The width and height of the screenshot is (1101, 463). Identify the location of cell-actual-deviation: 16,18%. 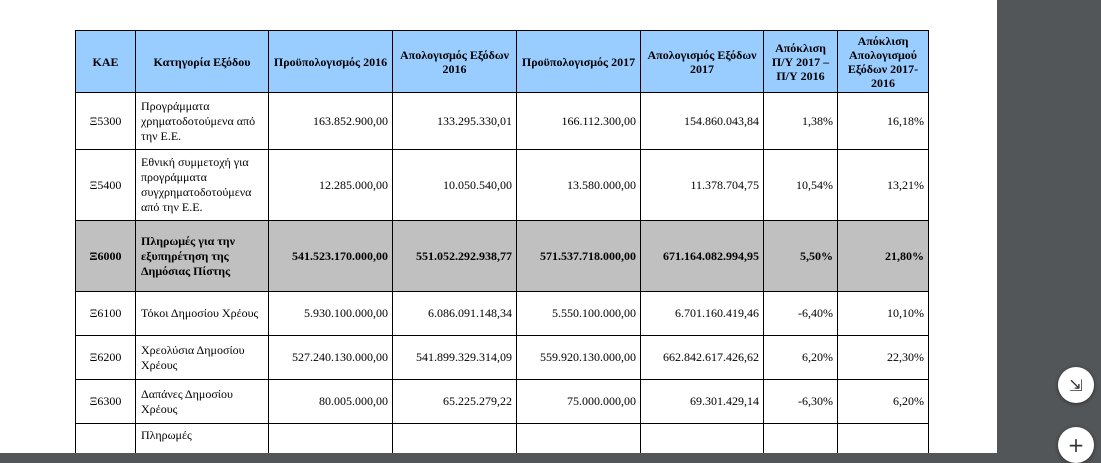
(883, 121).